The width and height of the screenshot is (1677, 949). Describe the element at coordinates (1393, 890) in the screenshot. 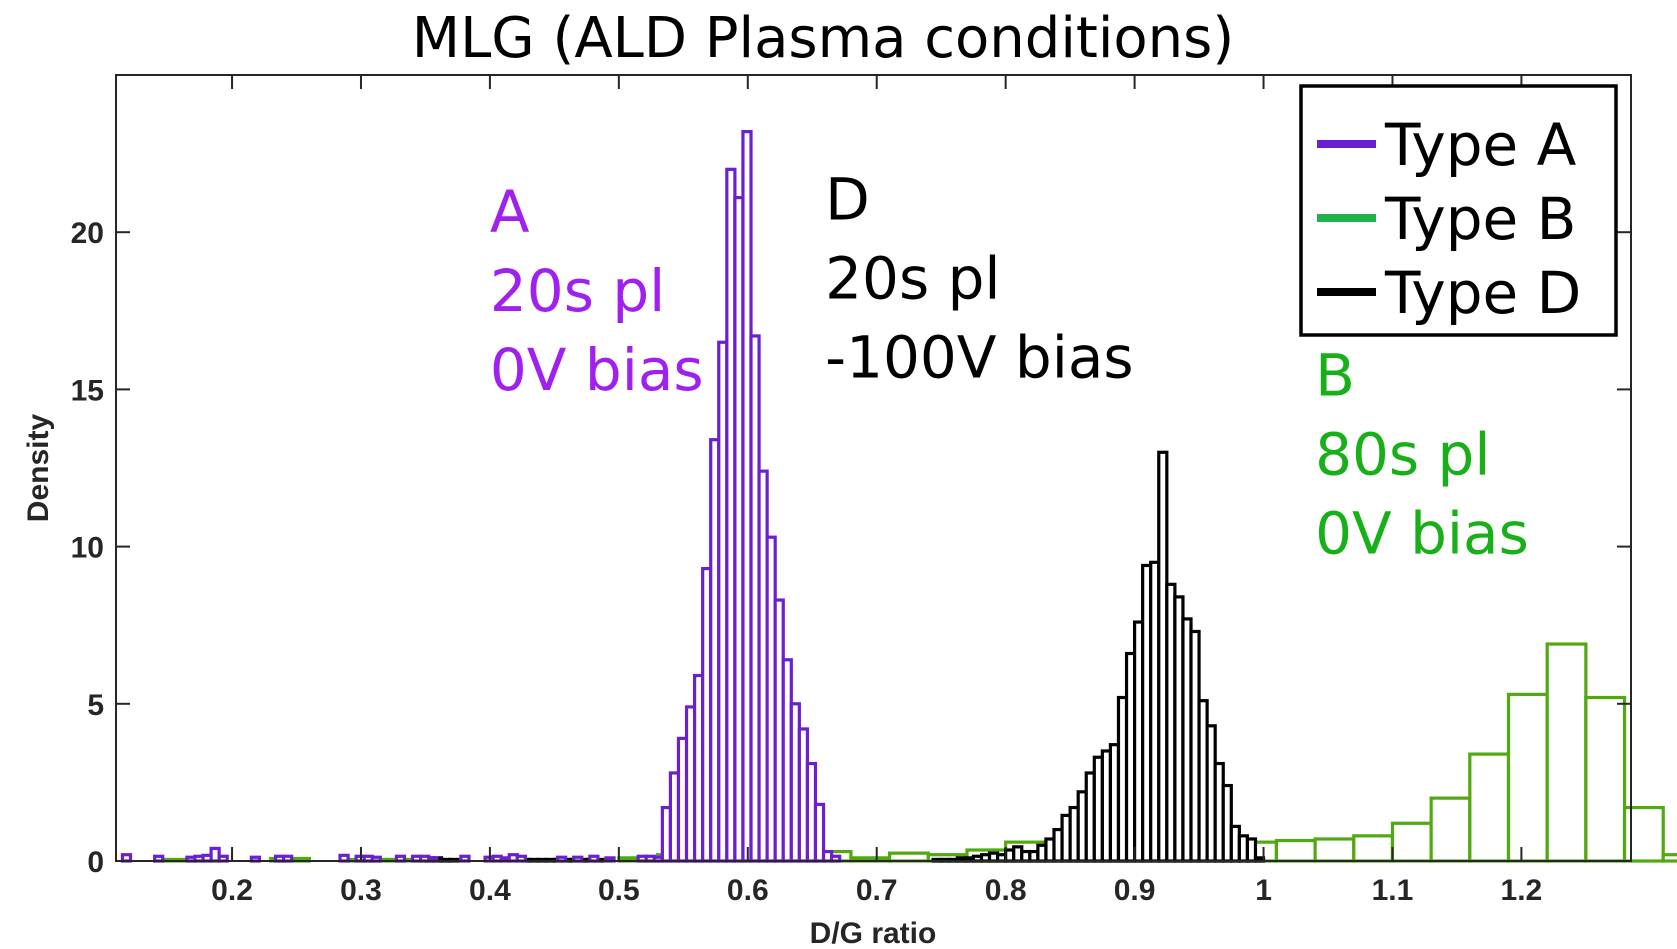

I see `x-tick-label: 1.1` at that location.